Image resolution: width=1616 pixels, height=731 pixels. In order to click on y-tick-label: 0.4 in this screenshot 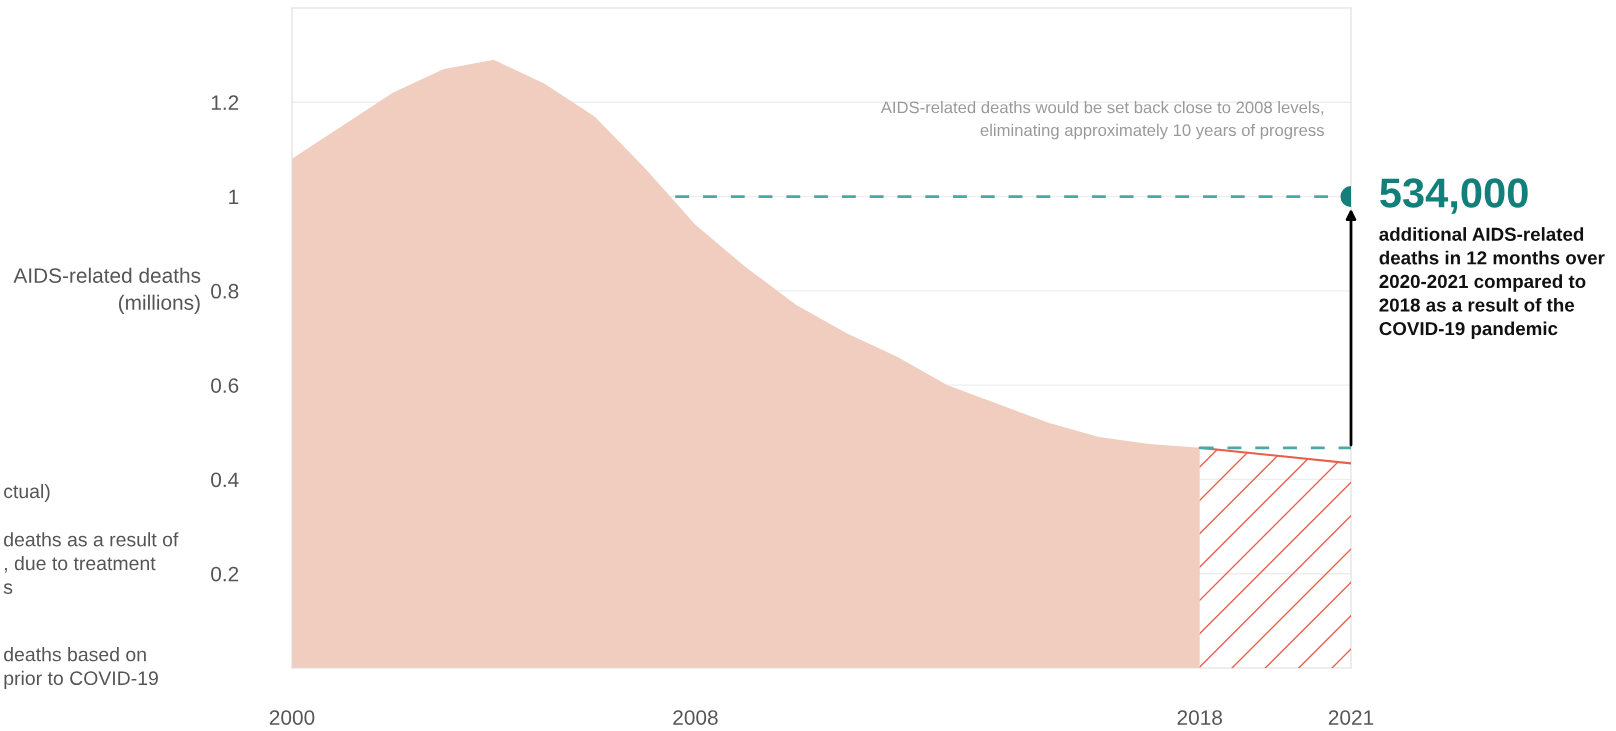, I will do `click(225, 480)`.